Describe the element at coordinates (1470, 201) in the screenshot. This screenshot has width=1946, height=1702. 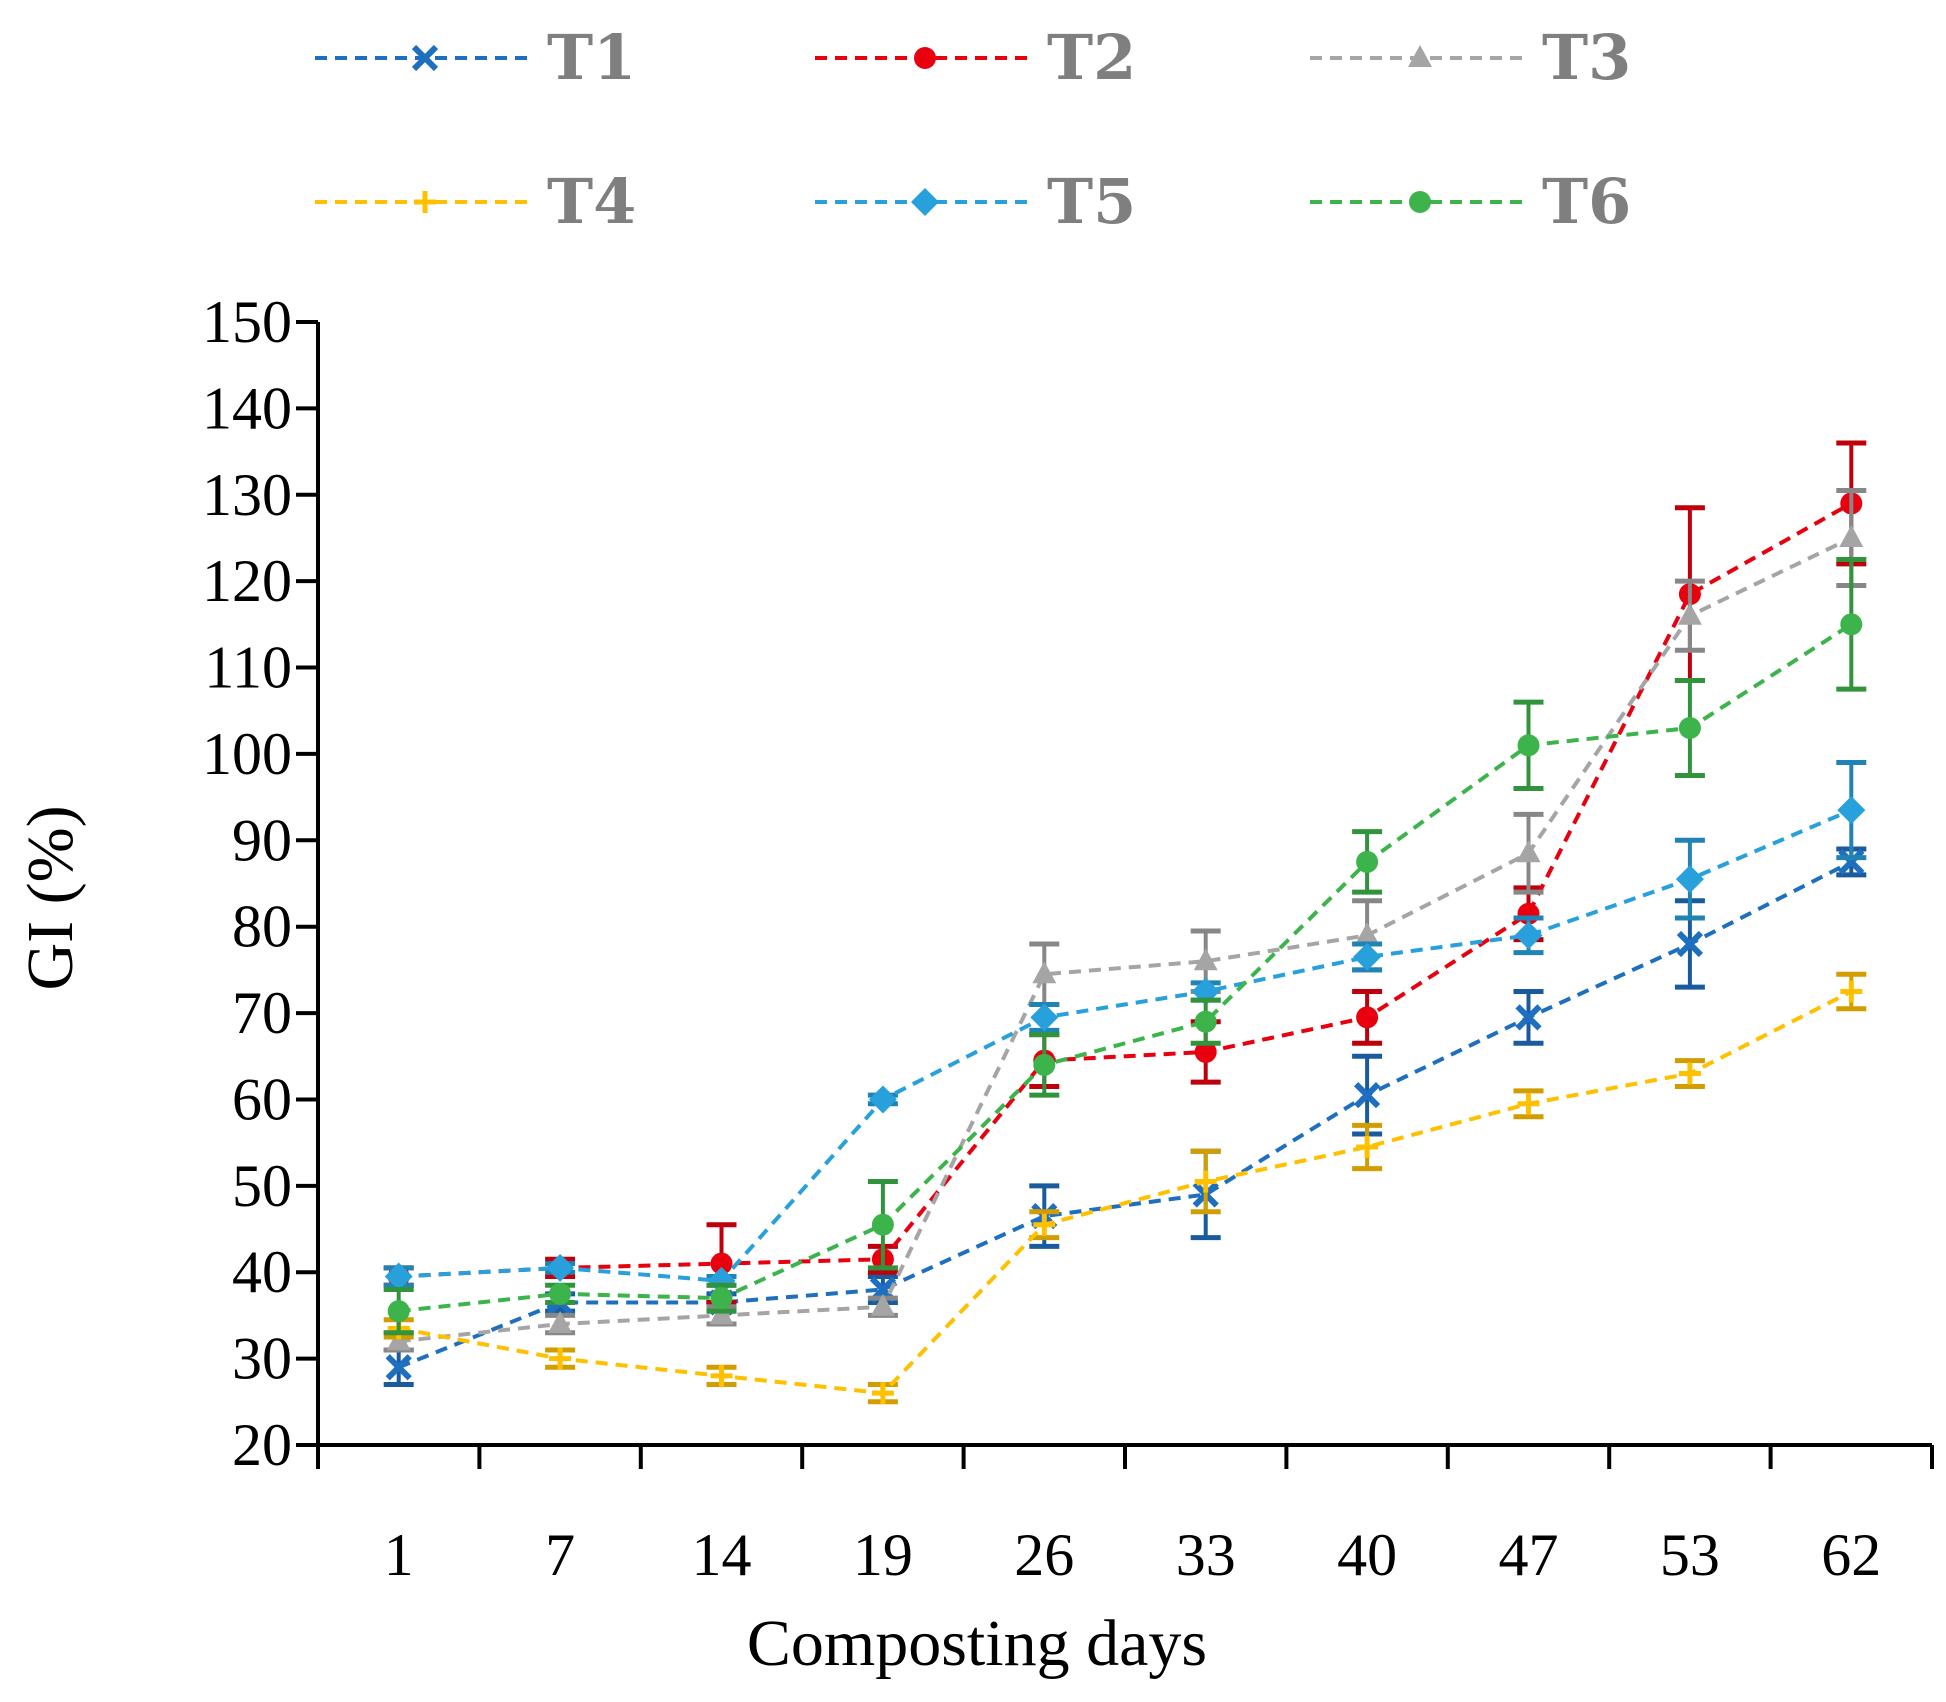
I see `legend-item-t6: T6` at that location.